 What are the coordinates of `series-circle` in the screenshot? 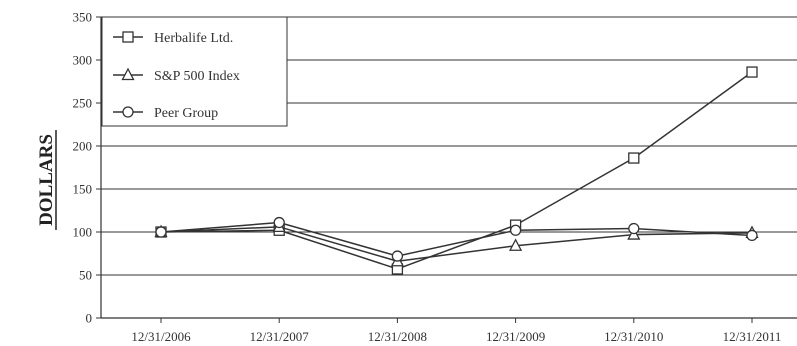 It's located at (456, 239).